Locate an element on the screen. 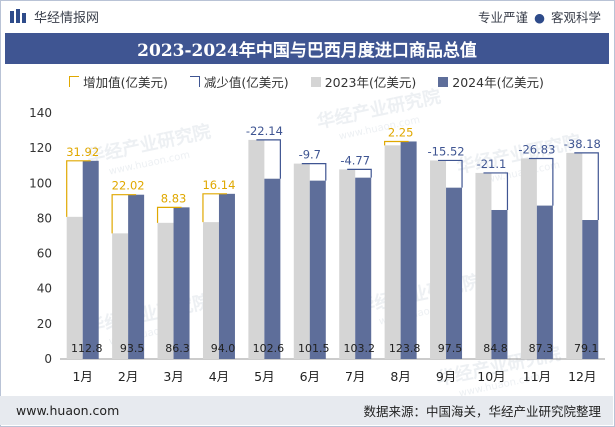 The width and height of the screenshot is (615, 427). change-label: 31.92 is located at coordinates (82, 152).